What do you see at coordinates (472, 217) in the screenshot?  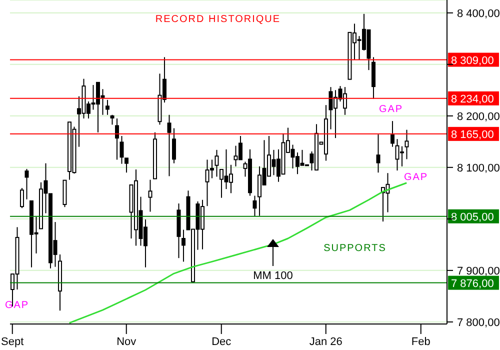 I see `ref-line-label: 8 005,00` at bounding box center [472, 217].